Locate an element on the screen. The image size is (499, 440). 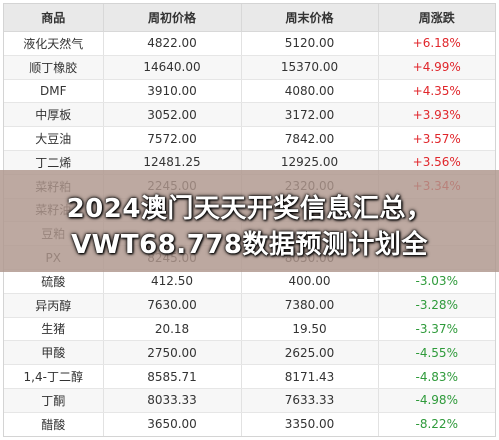
table-row: 大豆油 7572.00 7842.00 +3.57% is located at coordinates (249, 138).